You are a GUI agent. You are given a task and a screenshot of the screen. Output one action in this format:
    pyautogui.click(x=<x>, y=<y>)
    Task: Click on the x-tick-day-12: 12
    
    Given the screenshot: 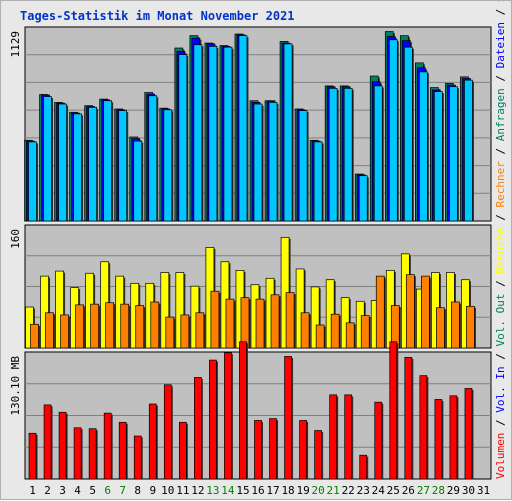 What is the action you would take?
    pyautogui.click(x=197, y=490)
    